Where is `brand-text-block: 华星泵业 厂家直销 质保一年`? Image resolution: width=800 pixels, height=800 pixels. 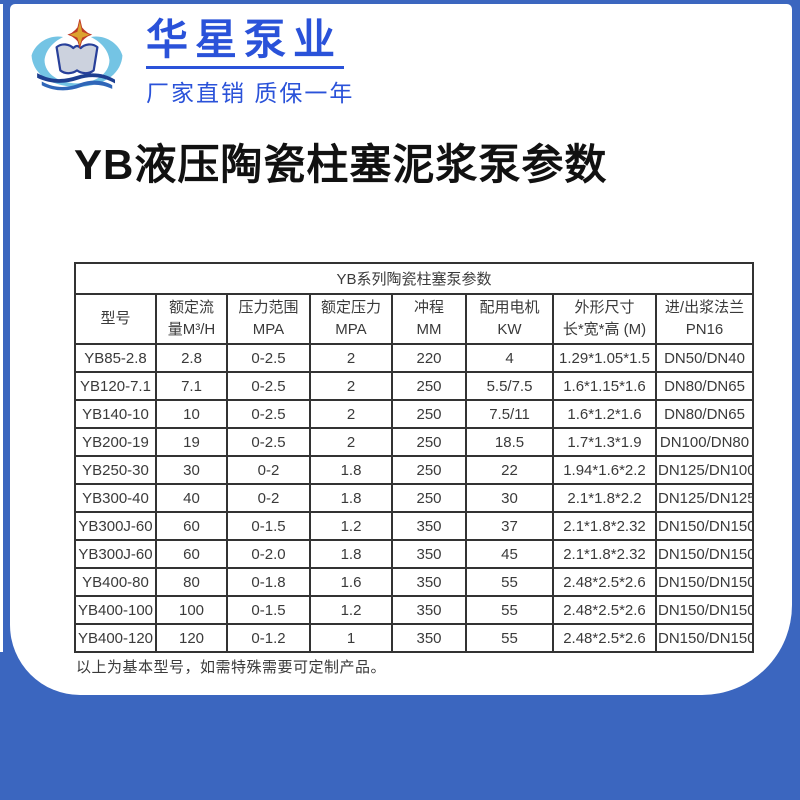
brand-text-block: 华星泵业 厂家直销 质保一年 is located at coordinates (306, 62).